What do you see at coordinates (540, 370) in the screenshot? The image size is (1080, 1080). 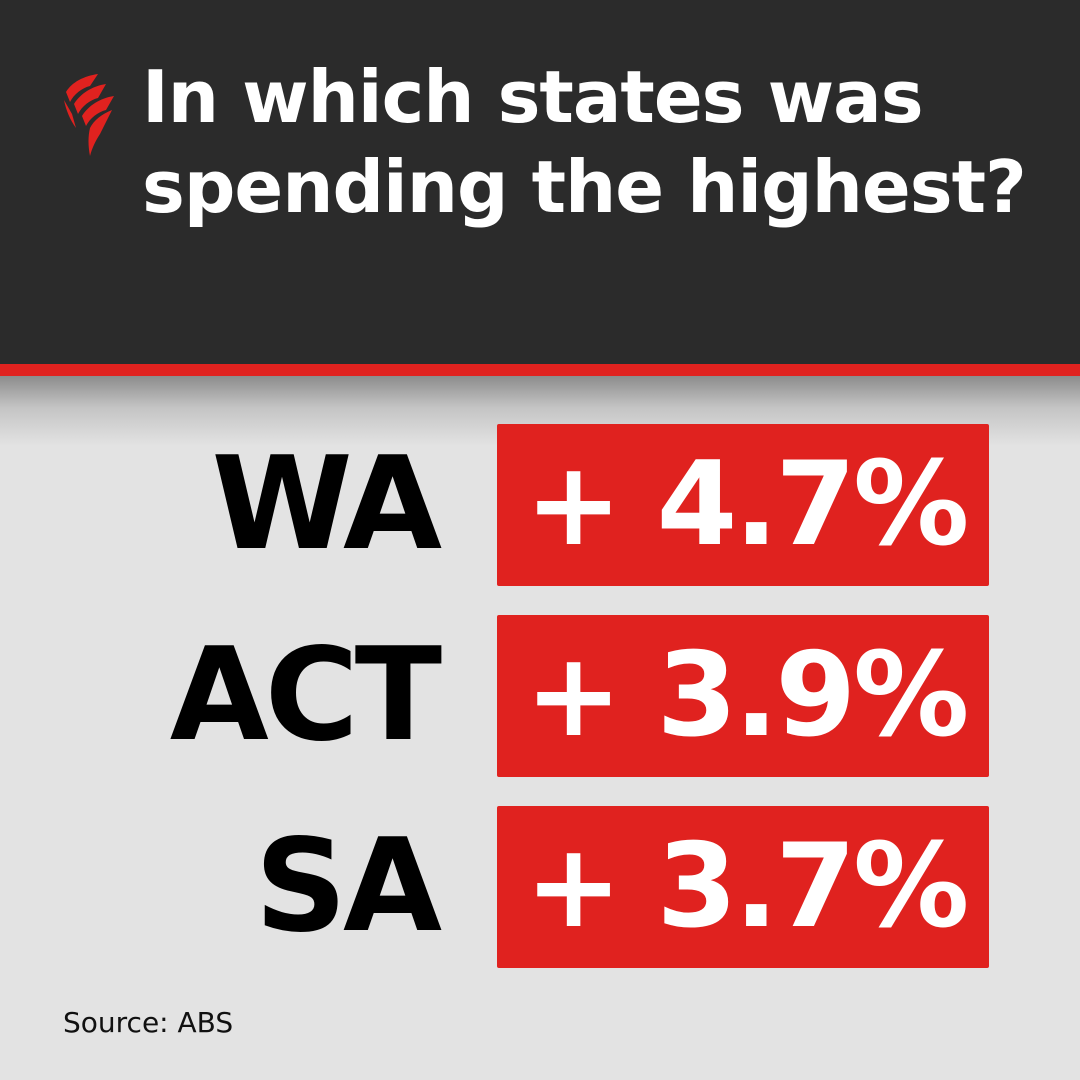 I see `red-divider` at bounding box center [540, 370].